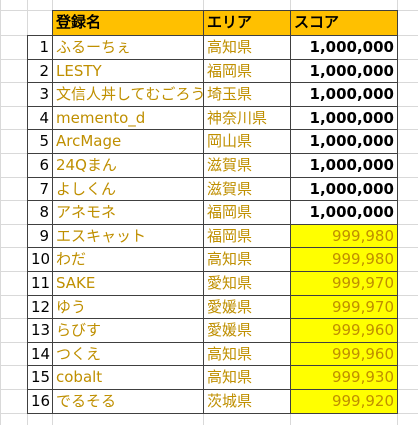 Image resolution: width=418 pixels, height=425 pixels. Describe the element at coordinates (40, 283) in the screenshot. I see `row-number: 11` at that location.